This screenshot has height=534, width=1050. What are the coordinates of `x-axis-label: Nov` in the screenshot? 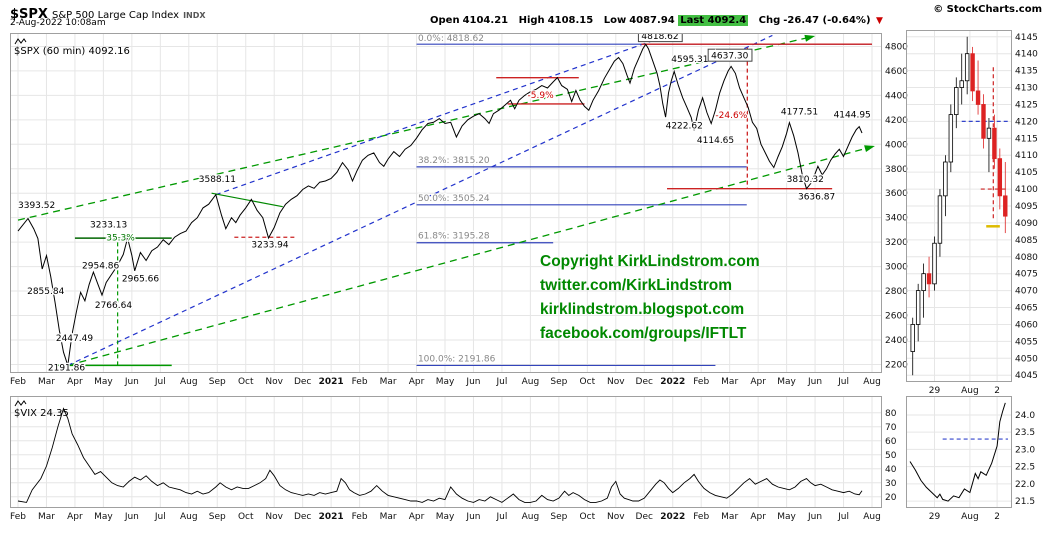 It's located at (274, 517).